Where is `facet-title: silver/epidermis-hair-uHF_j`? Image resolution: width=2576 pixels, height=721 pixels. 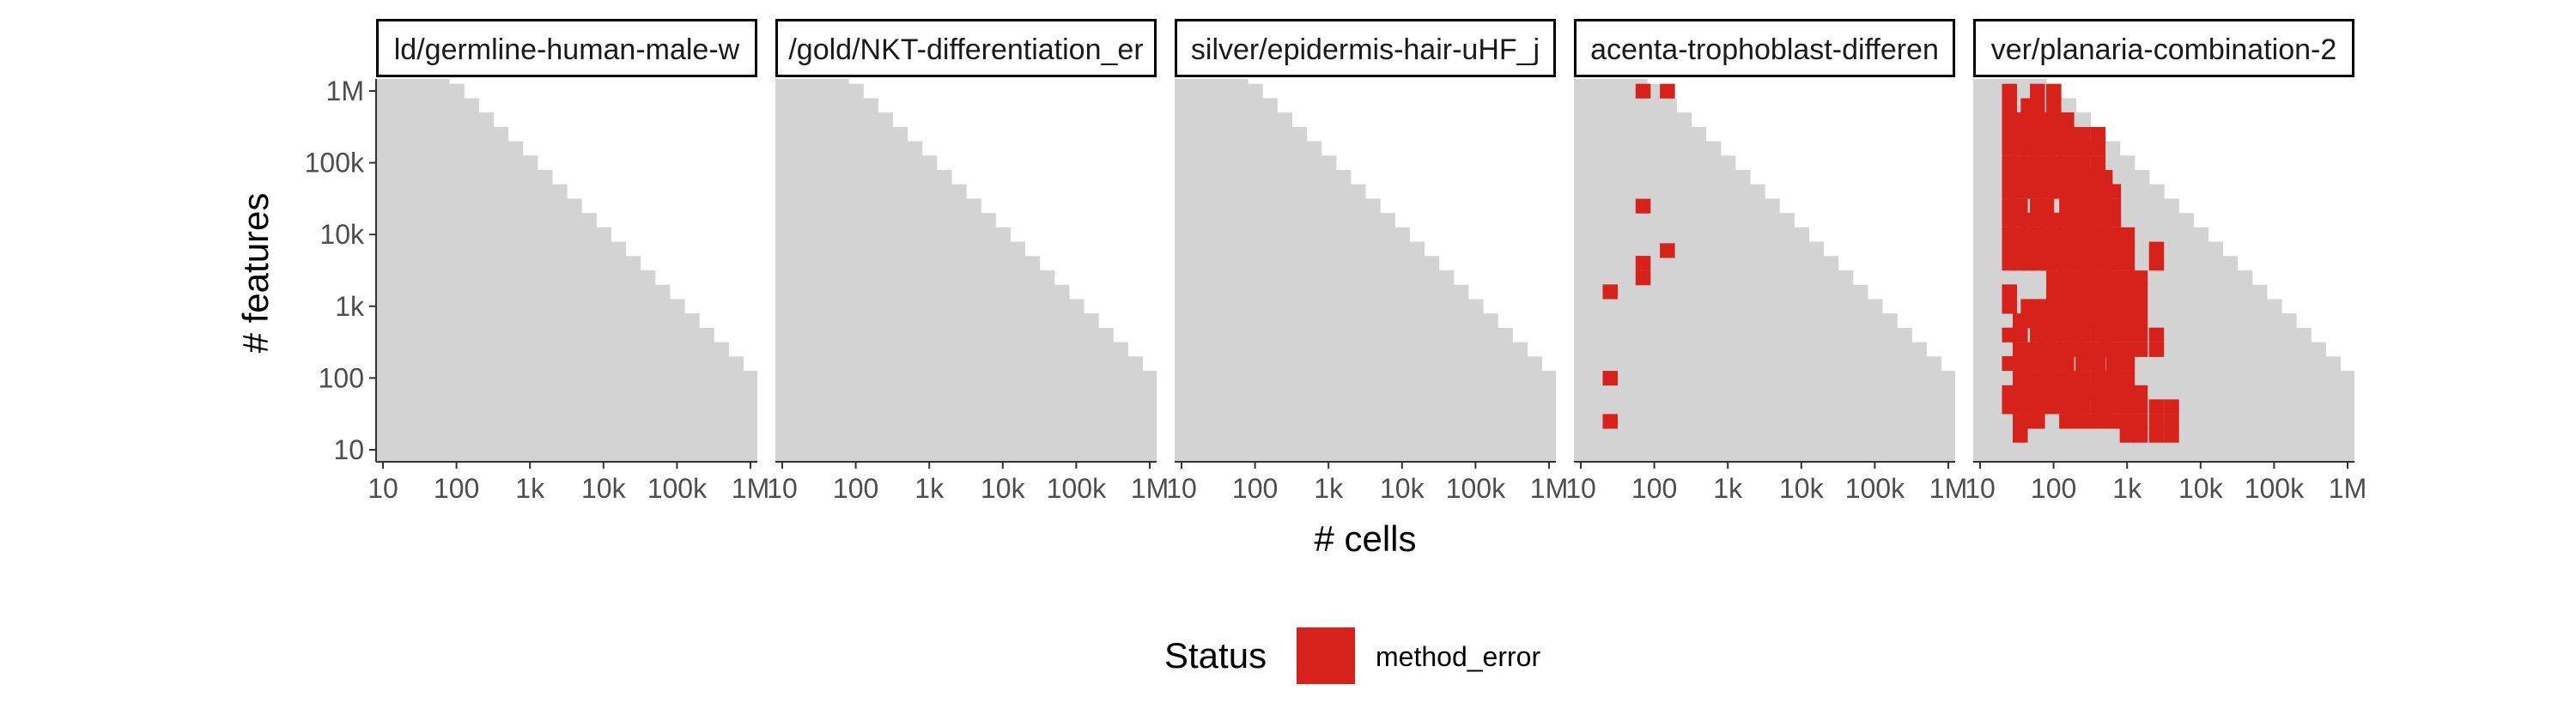
facet-title: silver/epidermis-hair-uHF_j is located at coordinates (1365, 49).